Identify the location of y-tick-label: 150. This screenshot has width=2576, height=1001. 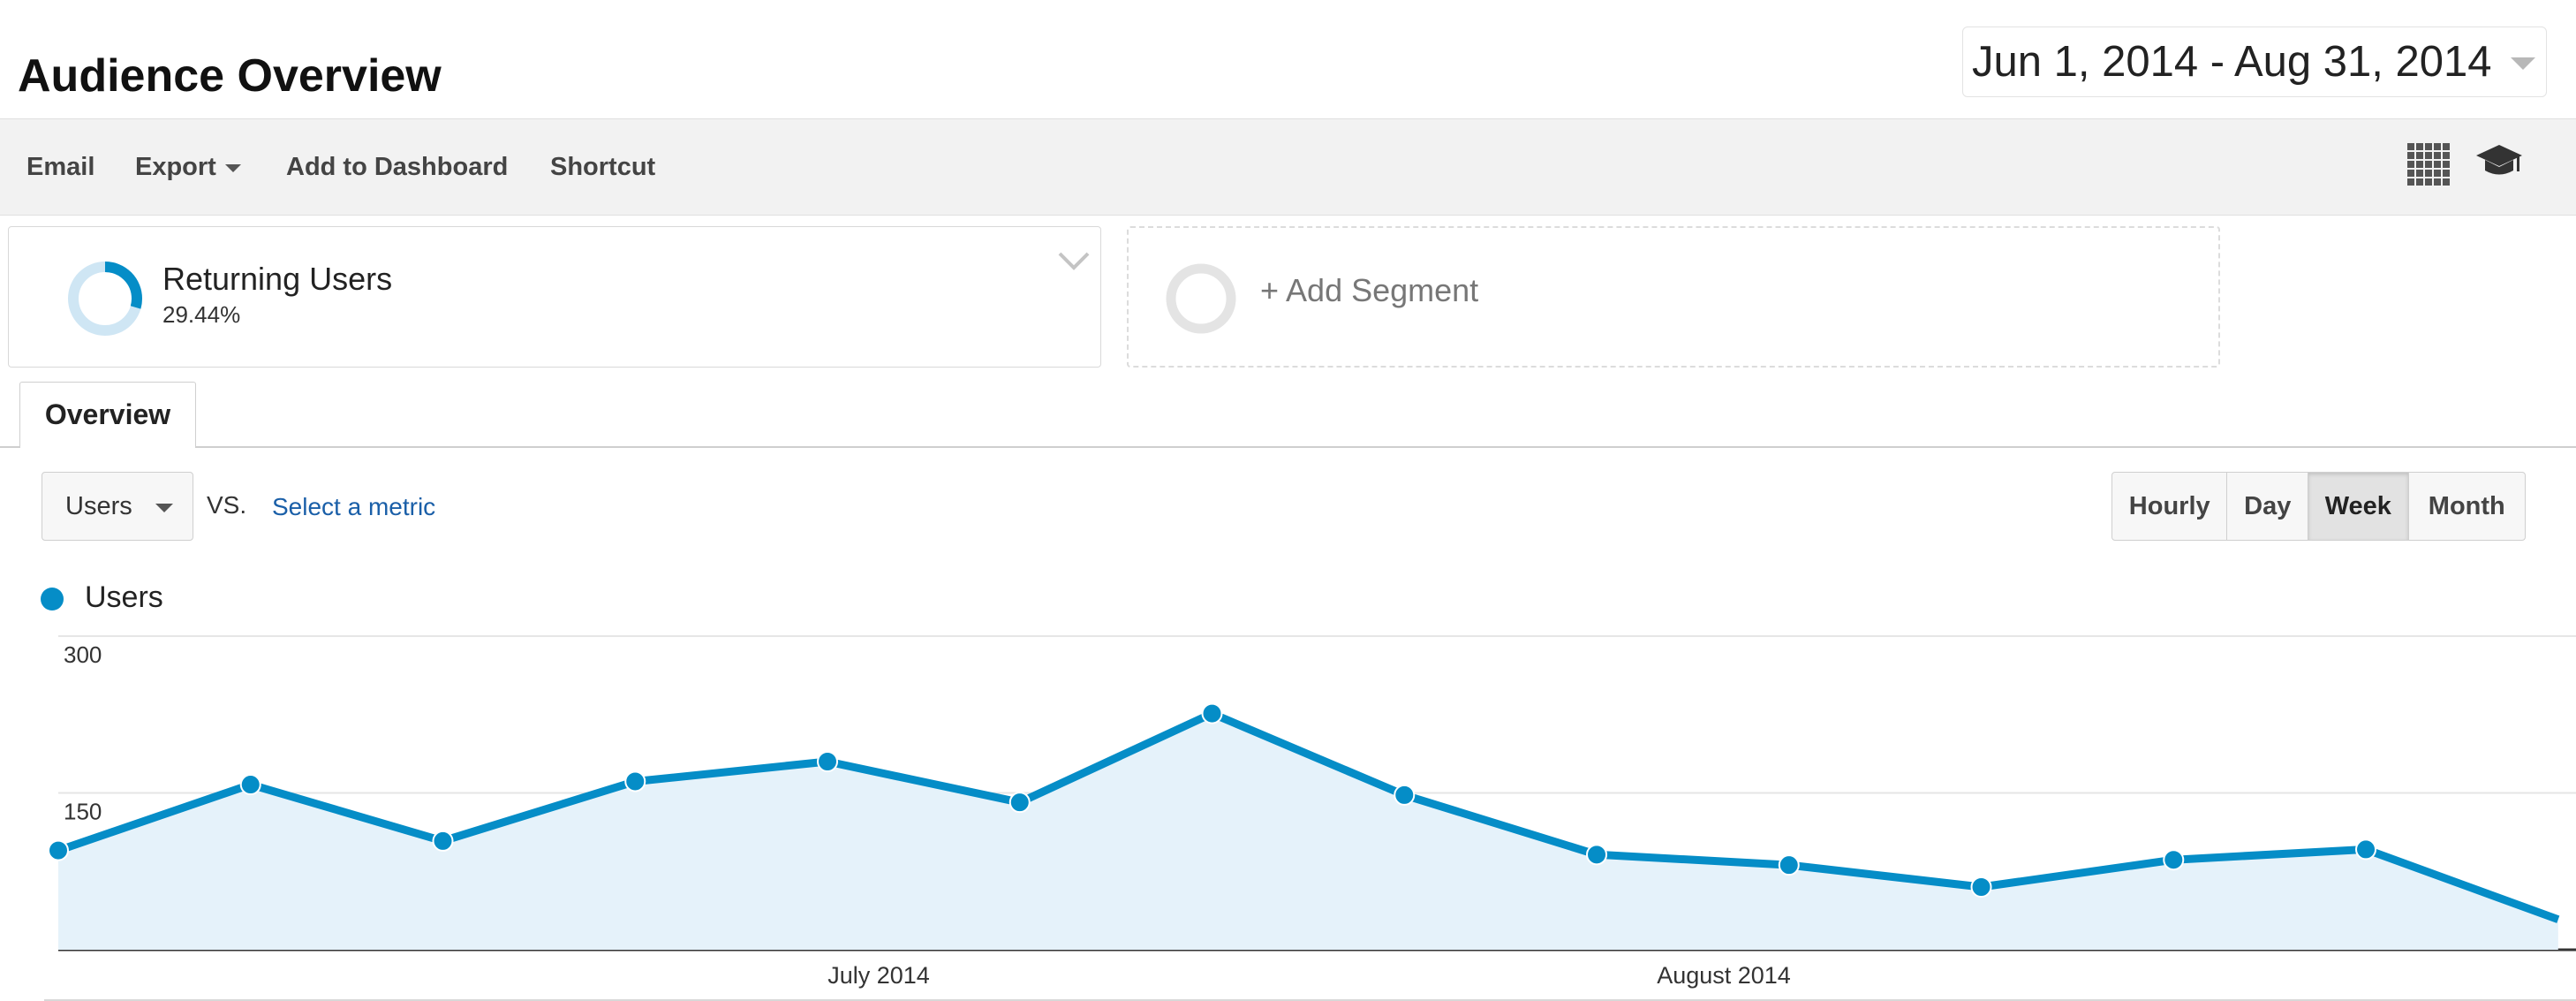
(83, 812).